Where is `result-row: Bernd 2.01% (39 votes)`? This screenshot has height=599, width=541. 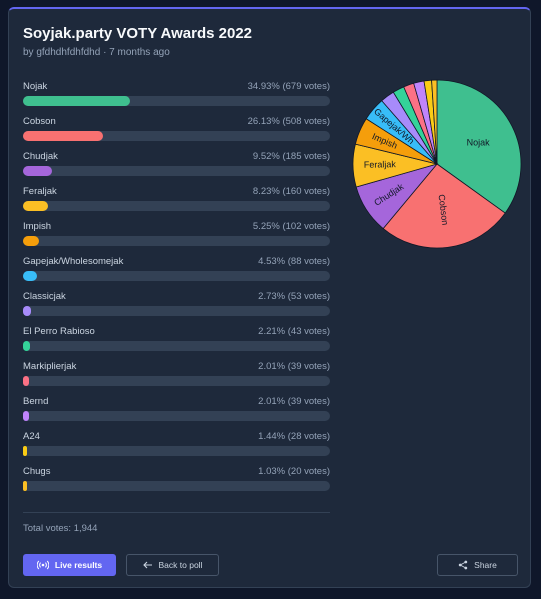
result-row: Bernd 2.01% (39 votes) is located at coordinates (176, 413).